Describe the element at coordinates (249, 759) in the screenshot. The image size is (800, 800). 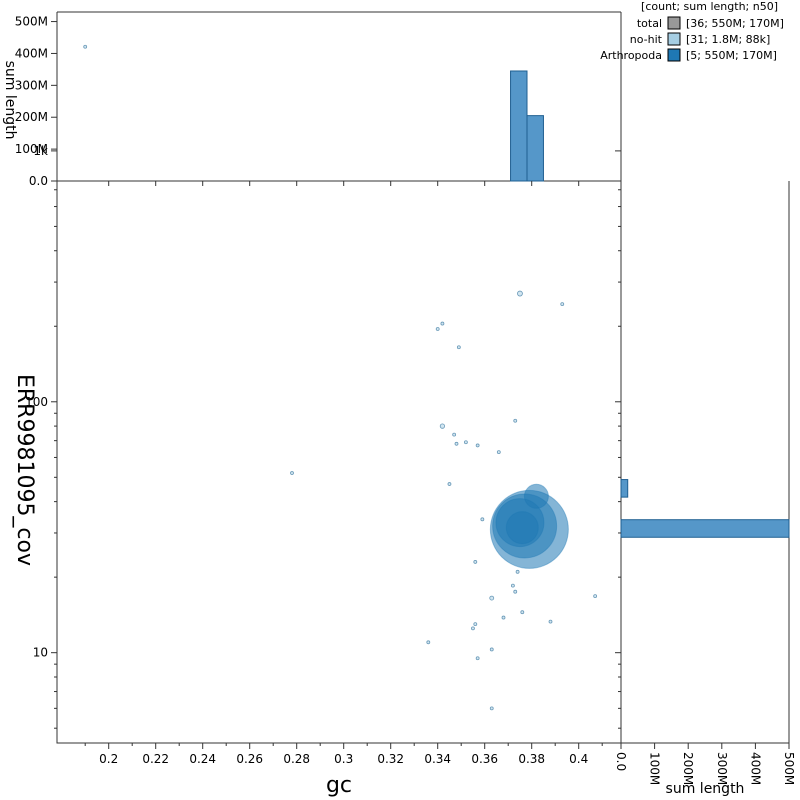
I see `x-tick-label: 0.26` at that location.